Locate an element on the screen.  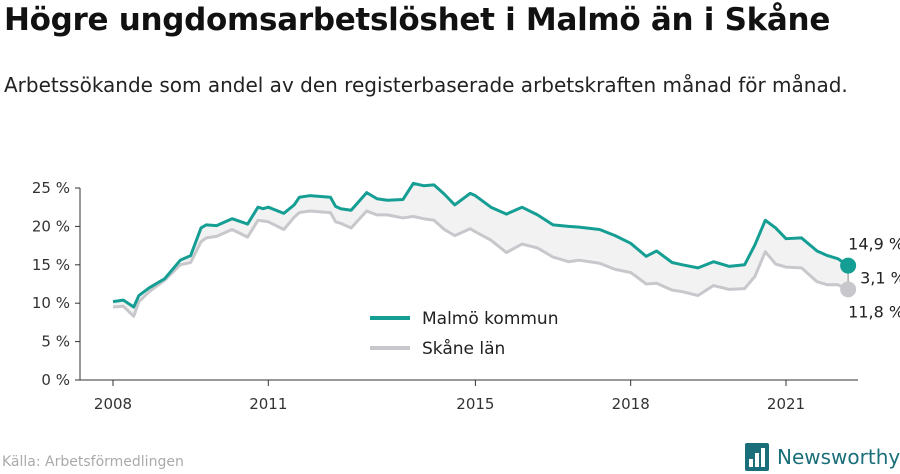
brand-logo: Newsworthy is located at coordinates (822, 457).